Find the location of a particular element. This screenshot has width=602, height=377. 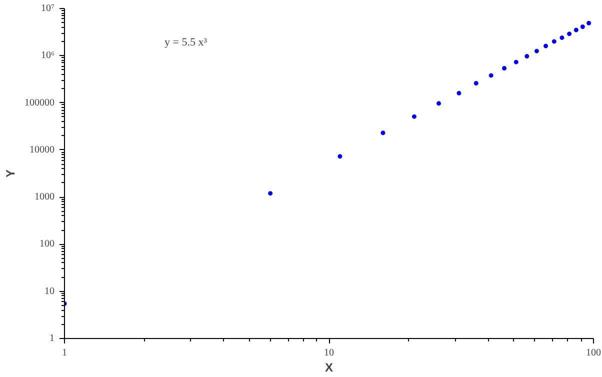

y-tick-label: 100 is located at coordinates (47, 244).